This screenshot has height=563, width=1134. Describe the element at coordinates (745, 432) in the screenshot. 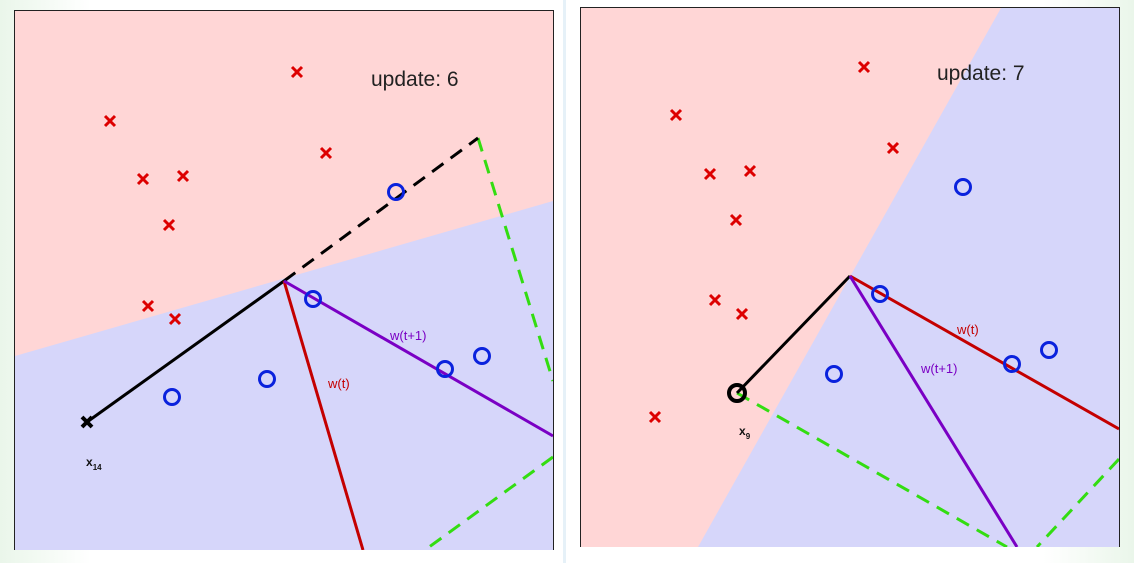

I see `point-label: x9` at that location.